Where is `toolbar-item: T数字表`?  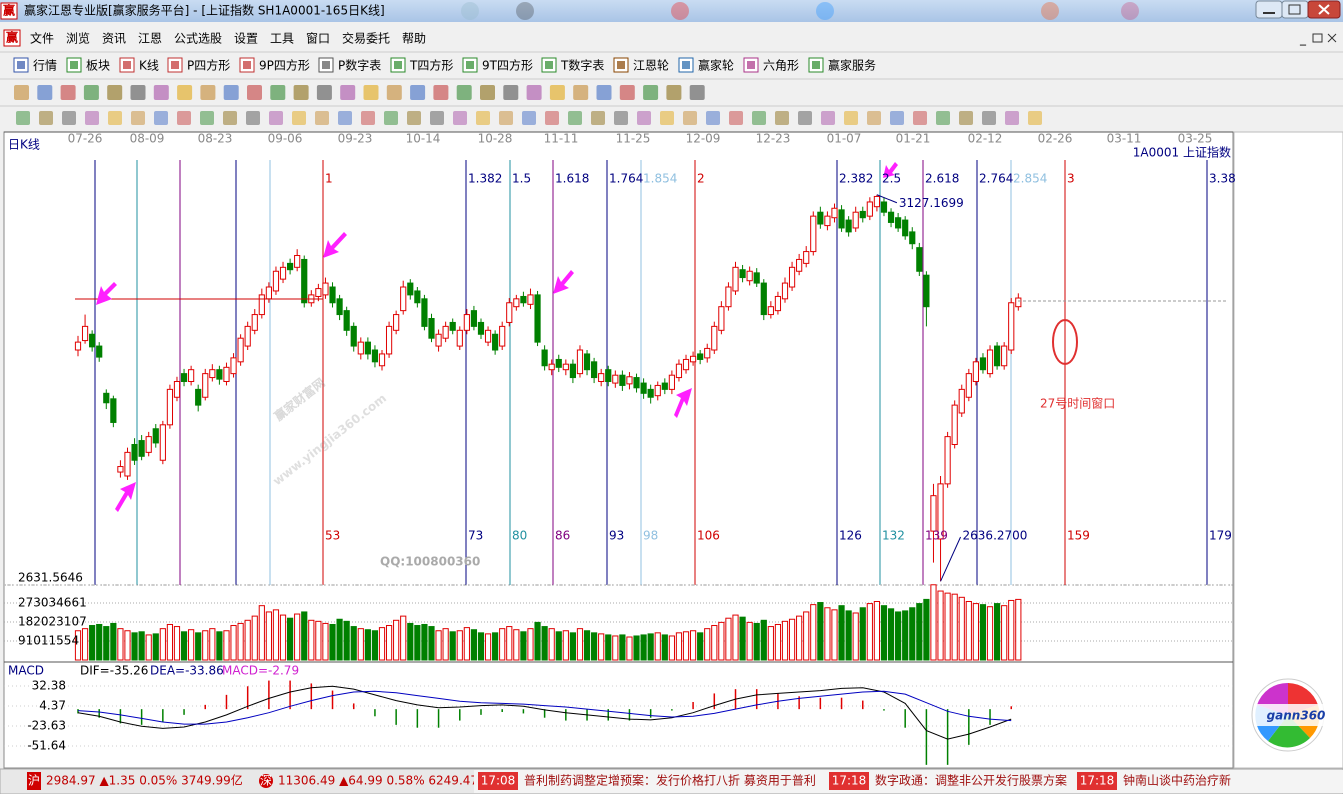
toolbar-item: T数字表 is located at coordinates (582, 65).